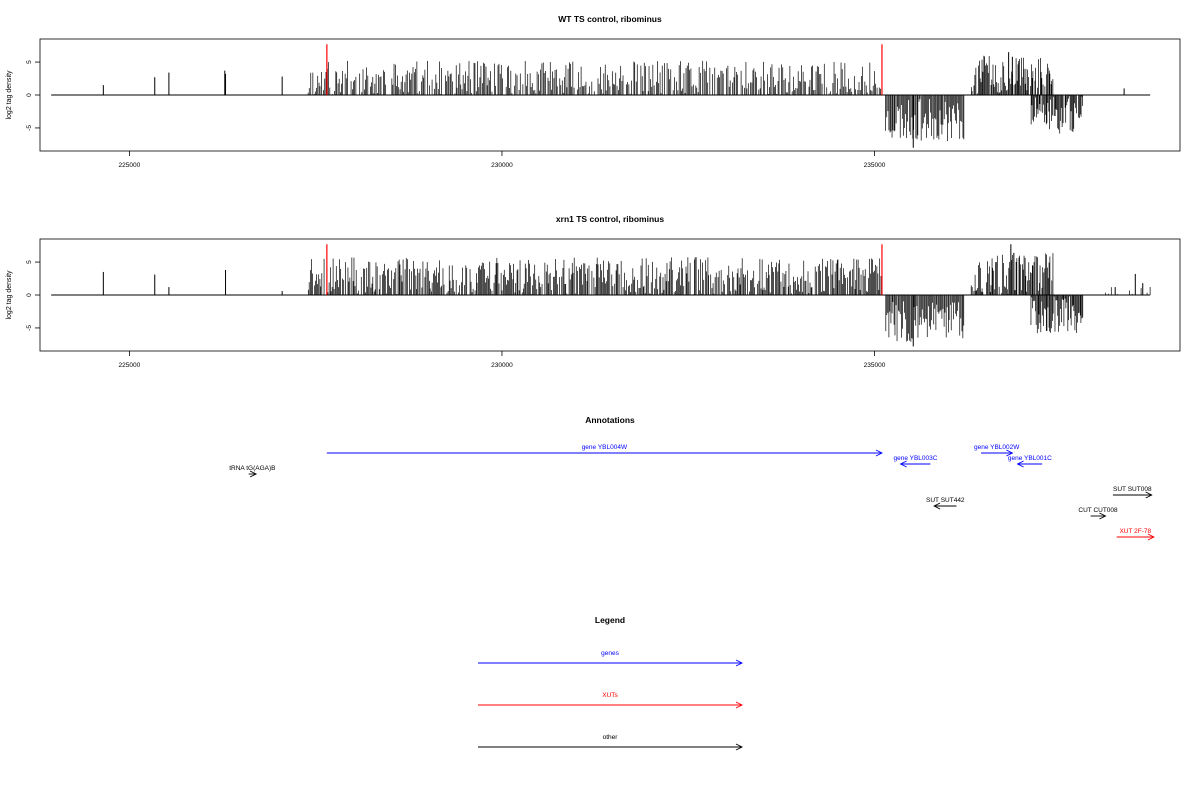 Image resolution: width=1200 pixels, height=805 pixels. I want to click on wt-y-axis: -5 0 5, so click(33, 95).